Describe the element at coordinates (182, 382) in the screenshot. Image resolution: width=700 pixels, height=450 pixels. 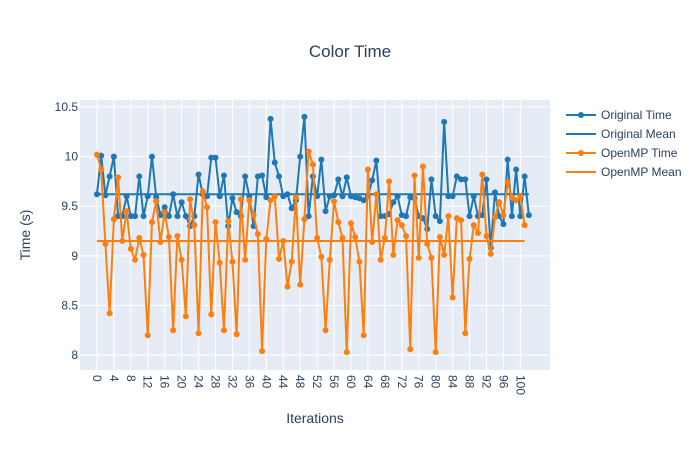
I see `x-tick-label: 20` at that location.